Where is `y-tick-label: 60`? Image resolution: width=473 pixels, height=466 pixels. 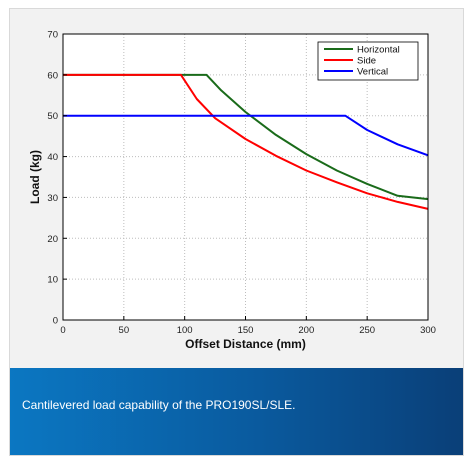 y-tick-label: 60 is located at coordinates (52, 75).